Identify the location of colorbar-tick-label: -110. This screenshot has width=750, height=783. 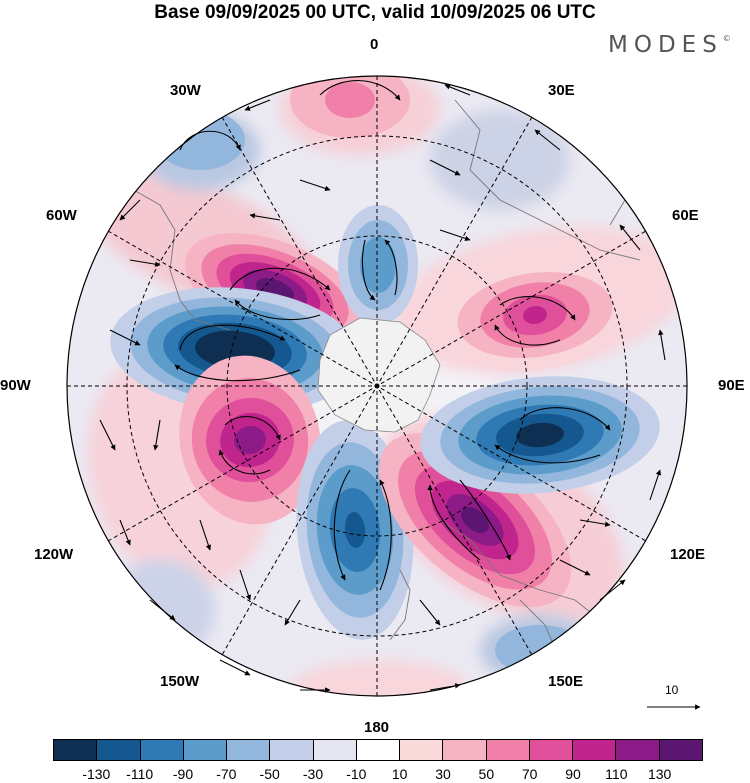
(140, 774).